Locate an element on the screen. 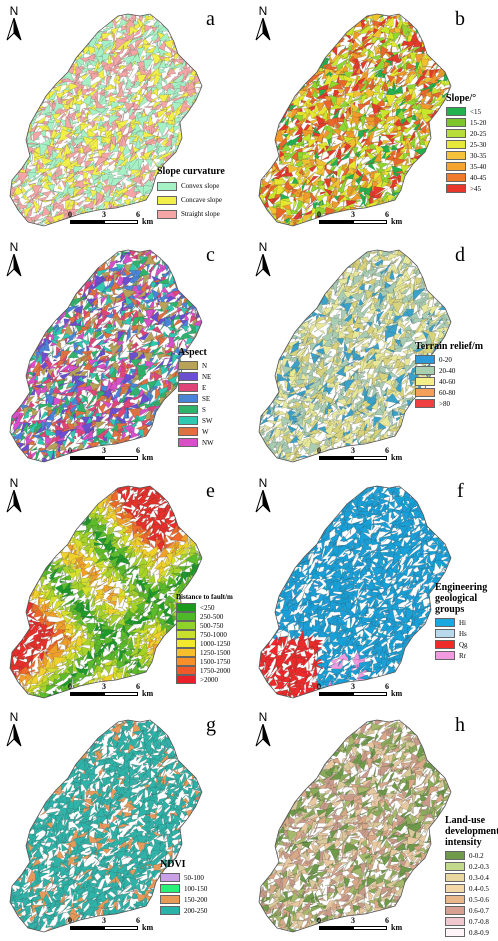  legend-item: 0.4-0.5 is located at coordinates (471, 888).